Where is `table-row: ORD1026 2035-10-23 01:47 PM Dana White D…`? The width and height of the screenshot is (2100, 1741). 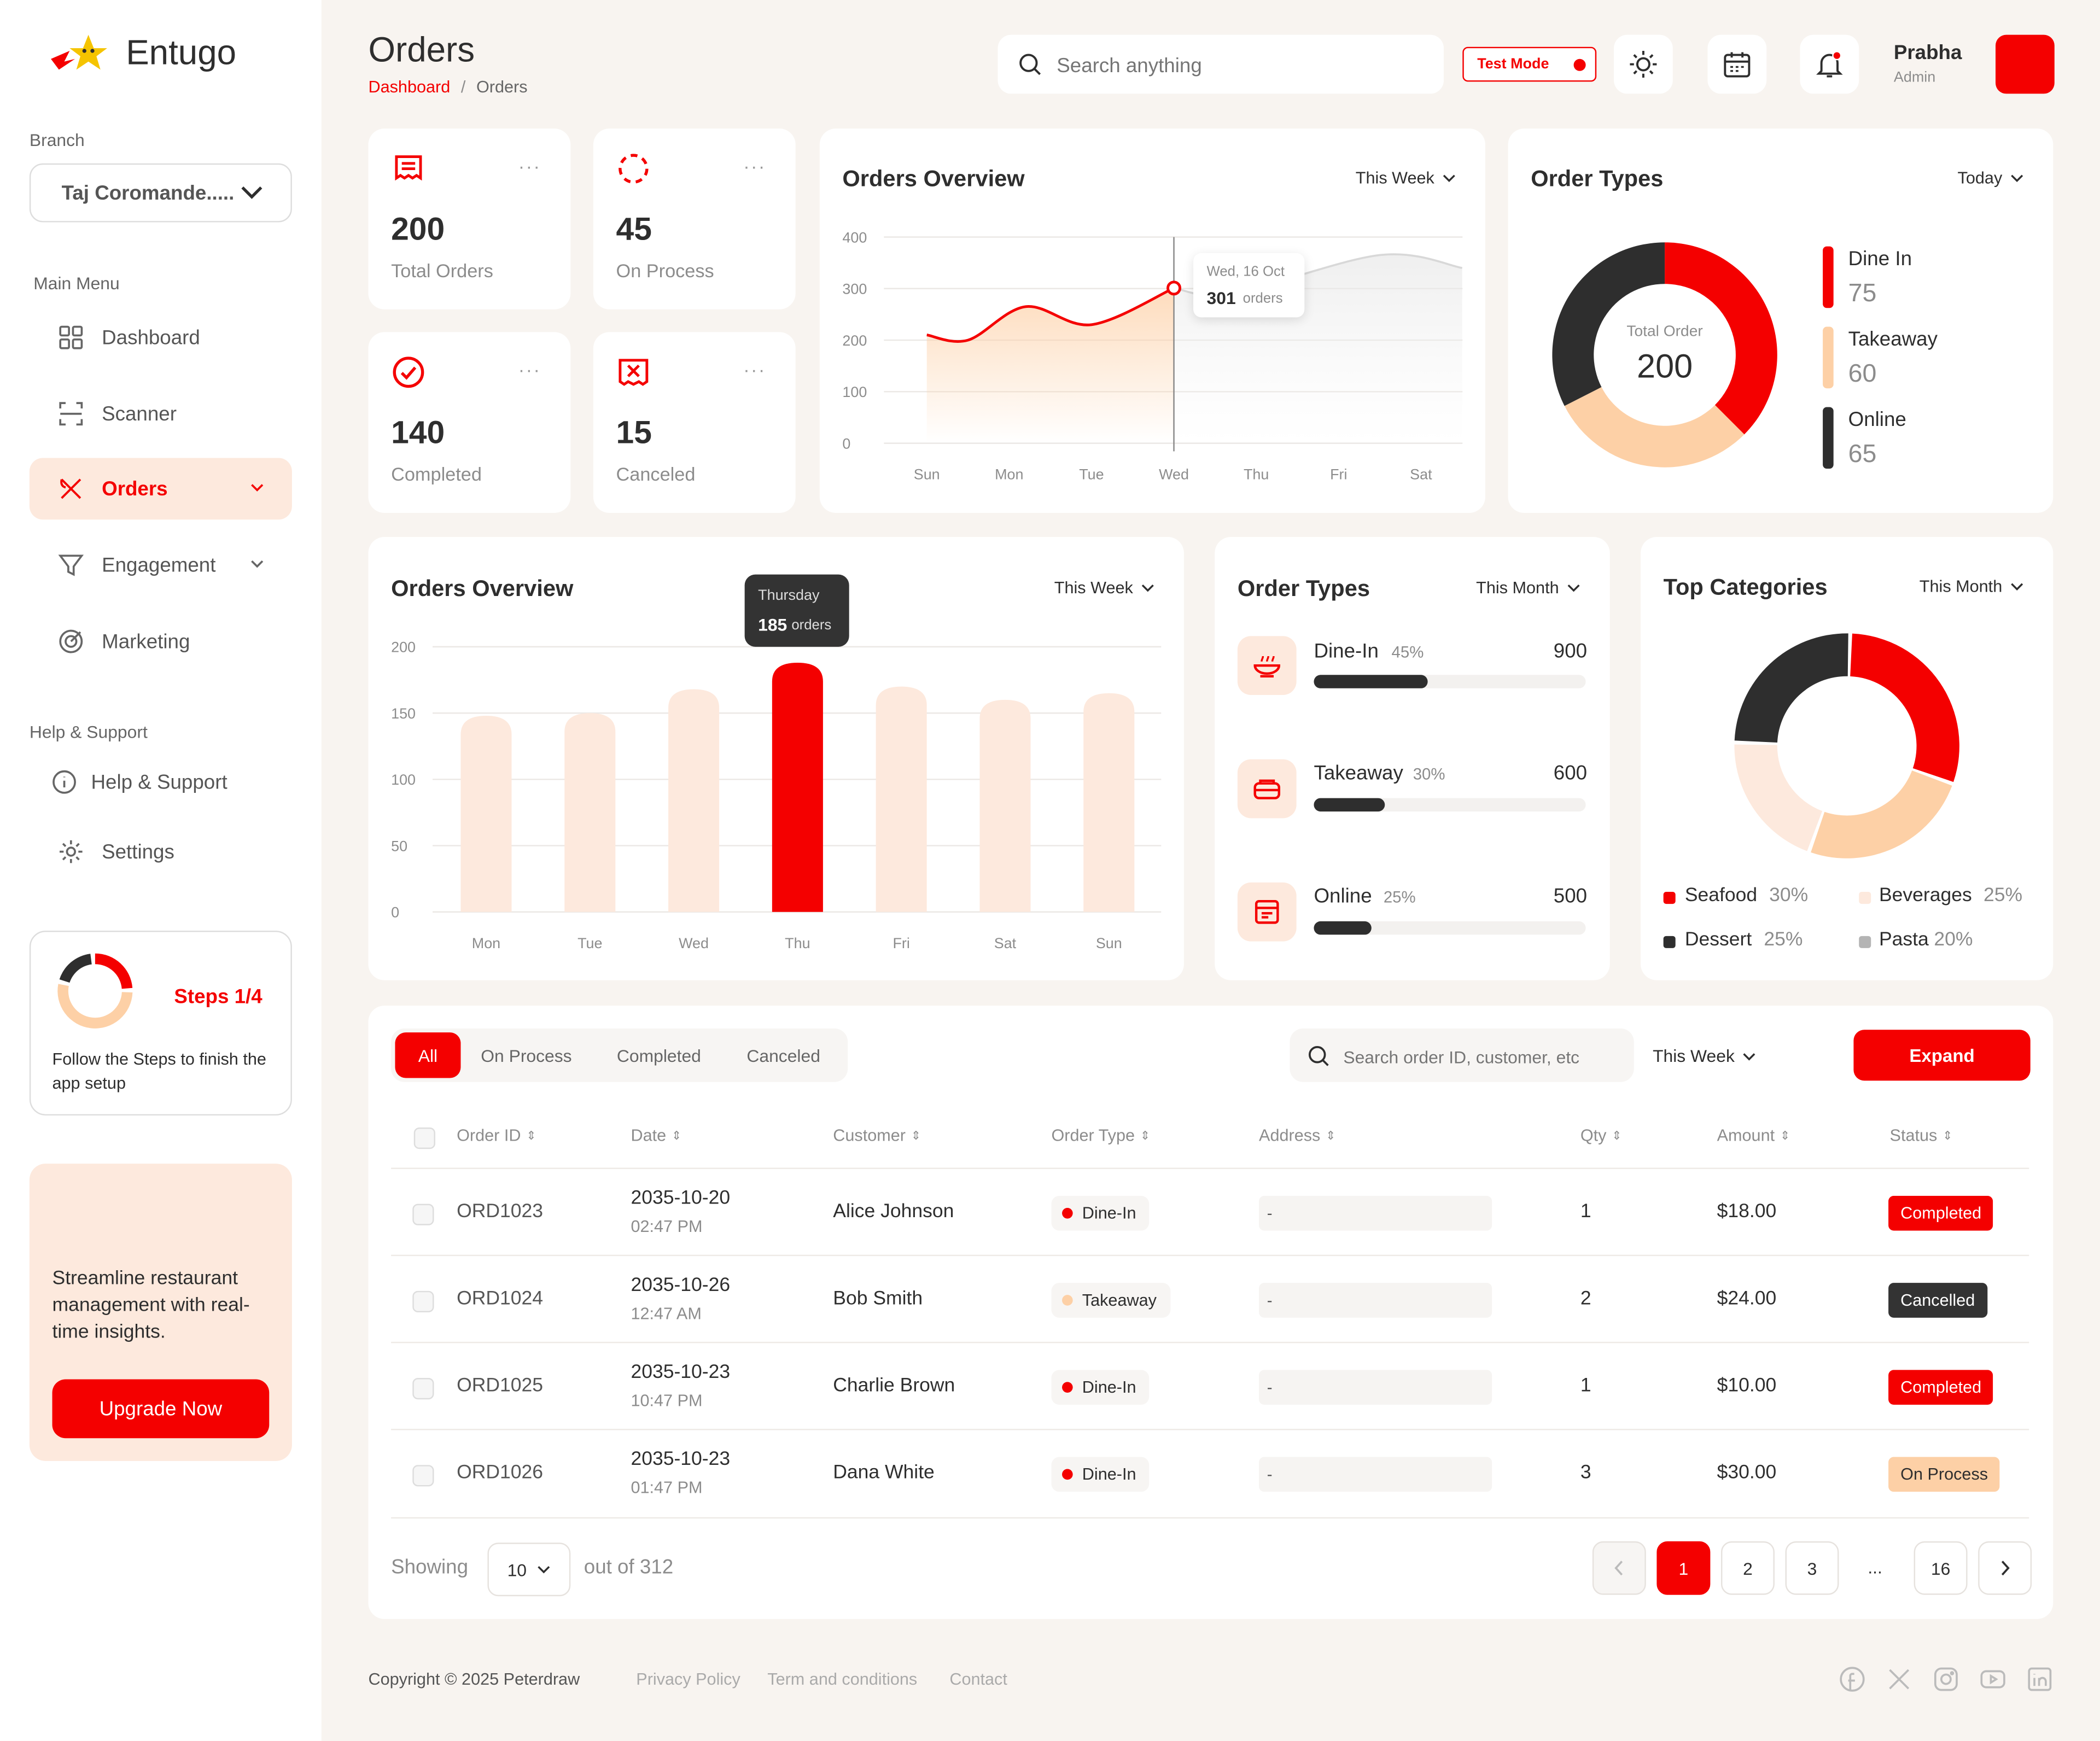
table-row: ORD1026 2035-10-23 01:47 PM Dana White D… is located at coordinates (1210, 1474).